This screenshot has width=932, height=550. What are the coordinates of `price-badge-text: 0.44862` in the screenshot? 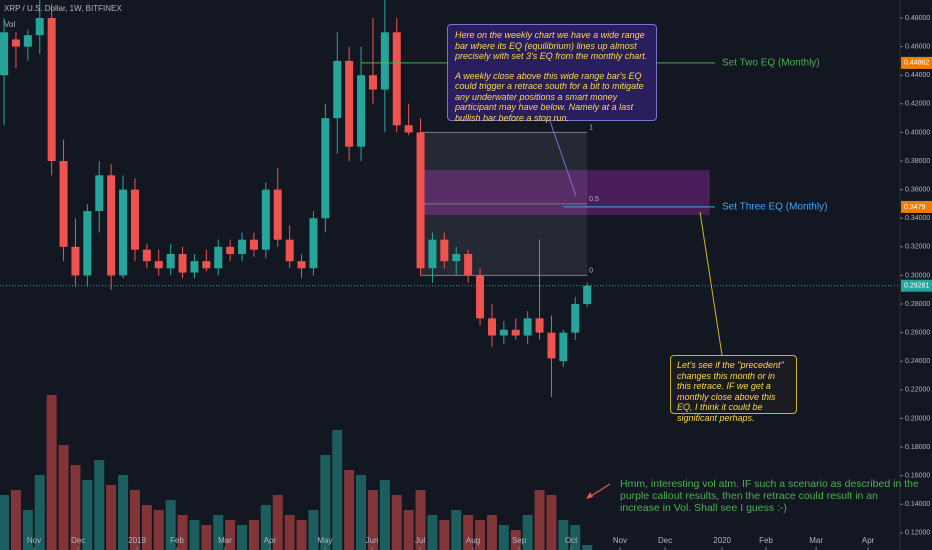 It's located at (916, 63).